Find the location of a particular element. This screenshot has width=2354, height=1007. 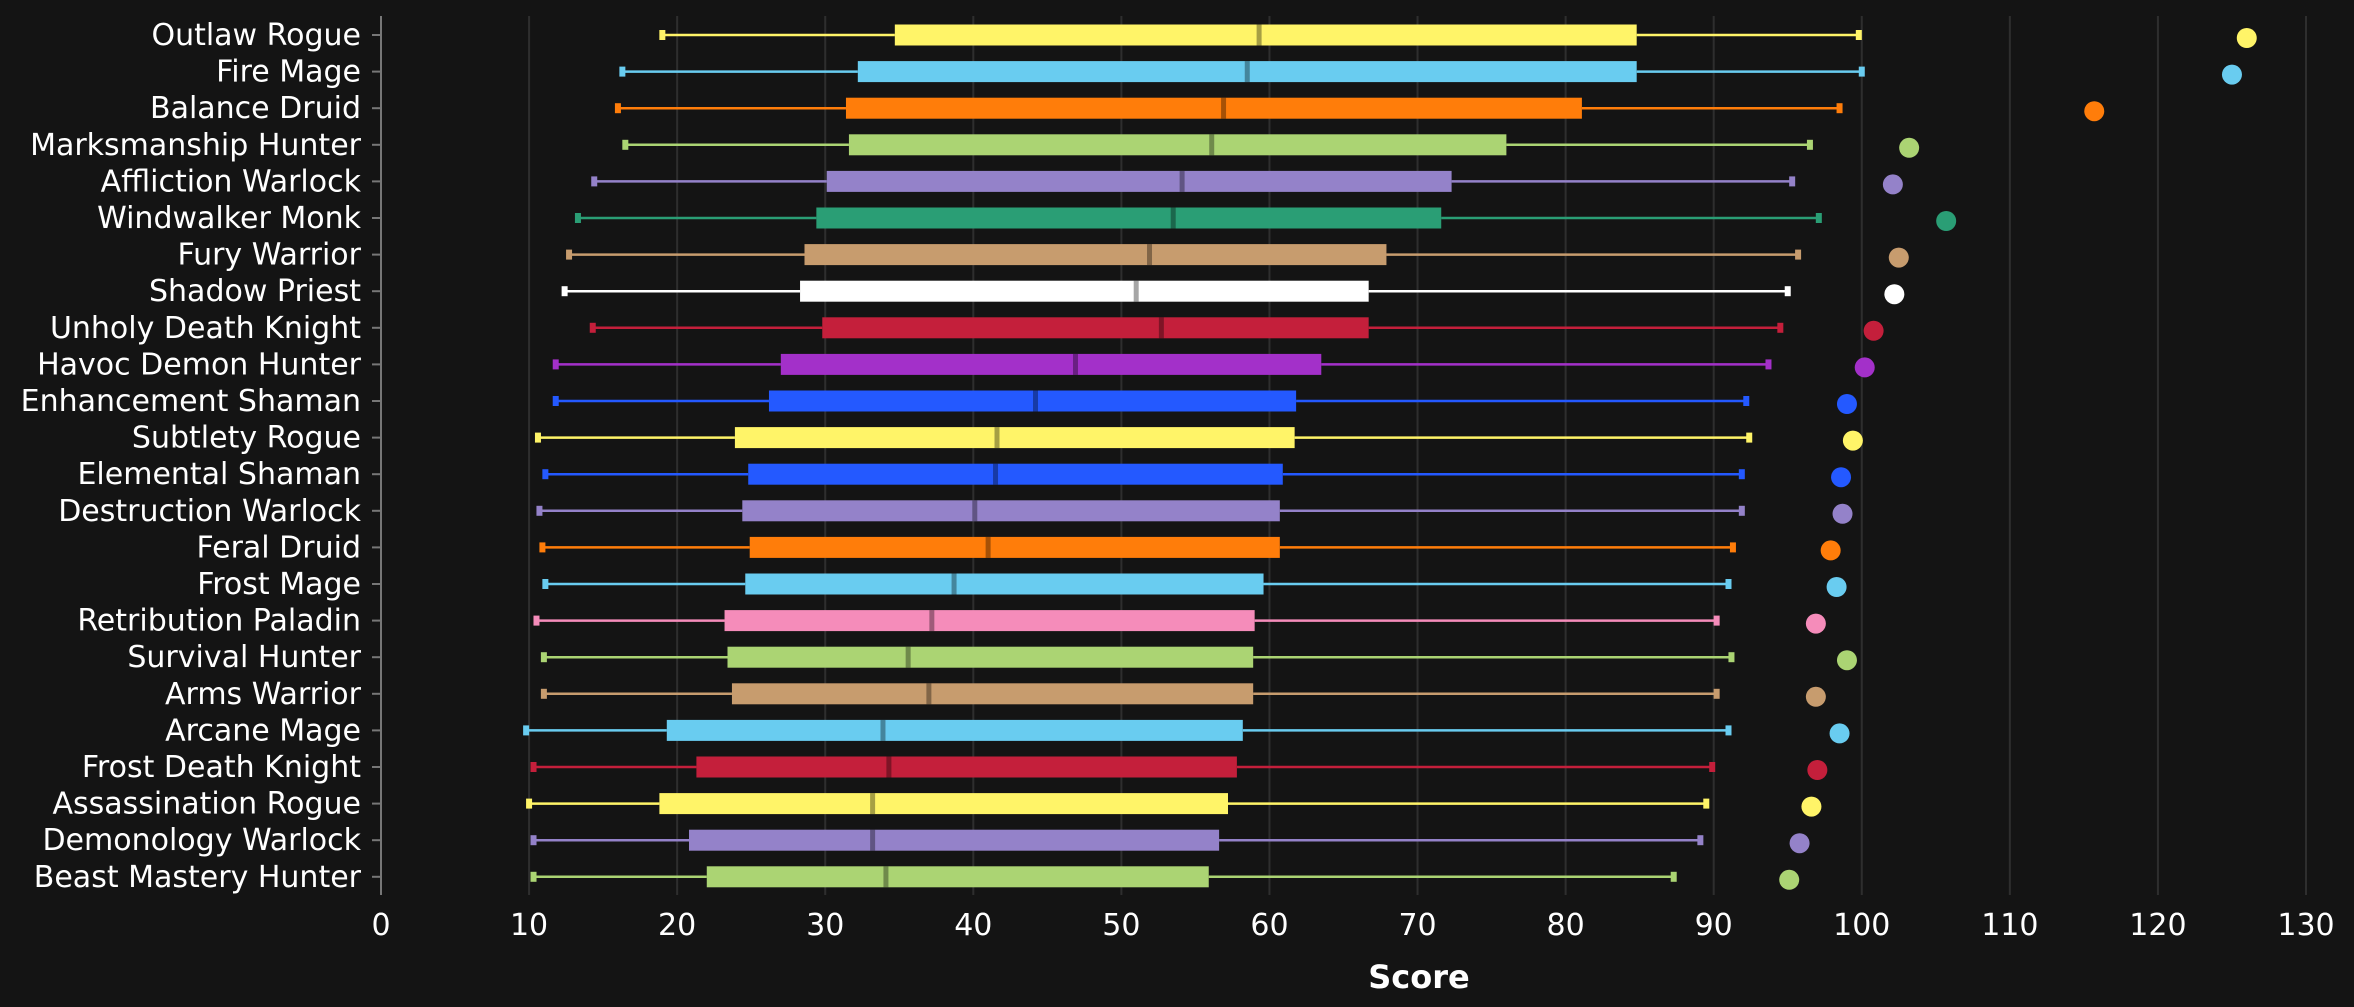

x-tick-label: 130 is located at coordinates (2305, 925).